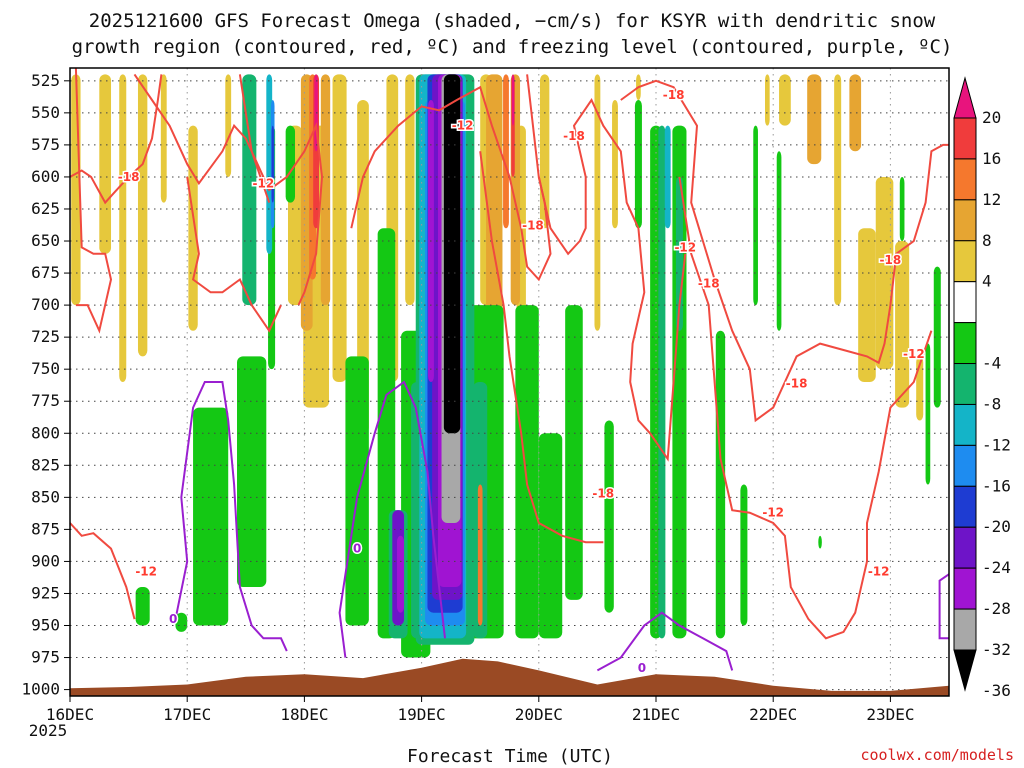 This screenshot has height=768, width=1024. What do you see at coordinates (890, 714) in the screenshot?
I see `x-tick-label: 23DEC` at bounding box center [890, 714].